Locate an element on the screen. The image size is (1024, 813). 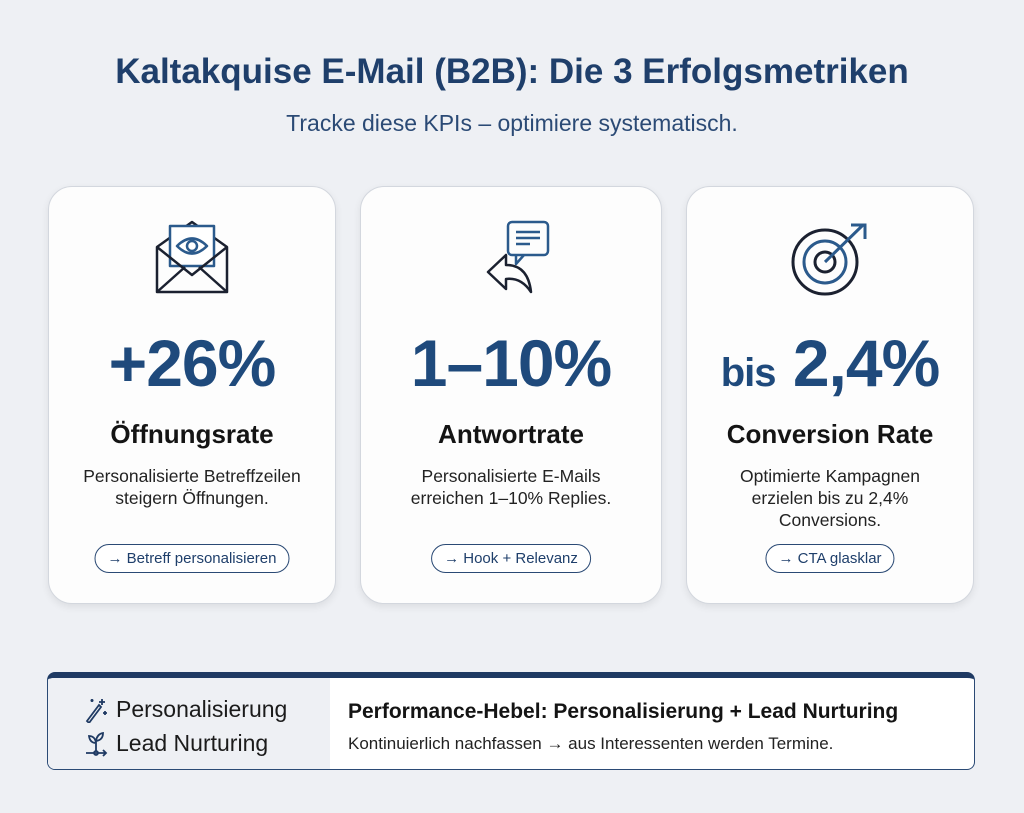
sprout-icon is located at coordinates (97, 744).